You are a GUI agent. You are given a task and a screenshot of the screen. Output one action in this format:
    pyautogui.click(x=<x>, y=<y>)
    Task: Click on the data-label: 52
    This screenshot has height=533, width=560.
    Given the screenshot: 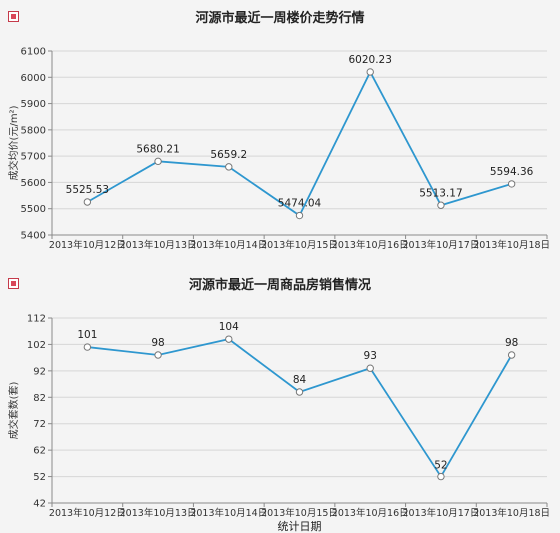 What is the action you would take?
    pyautogui.click(x=440, y=466)
    